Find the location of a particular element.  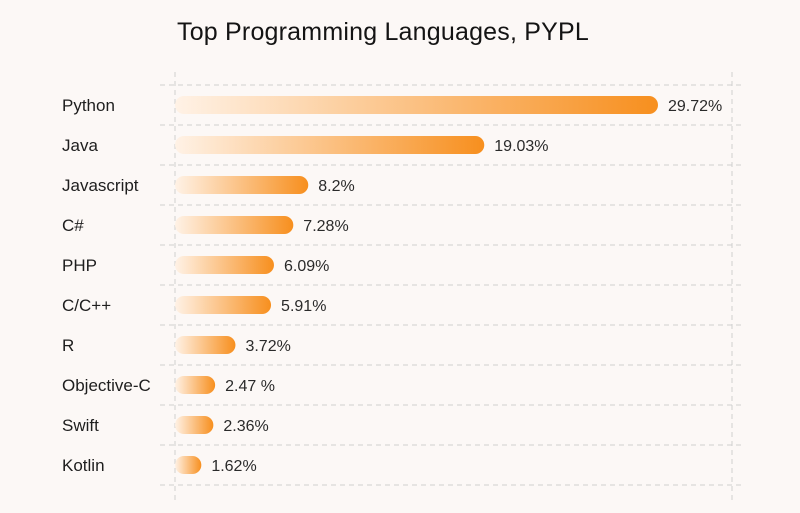

bar-swift is located at coordinates (194, 425).